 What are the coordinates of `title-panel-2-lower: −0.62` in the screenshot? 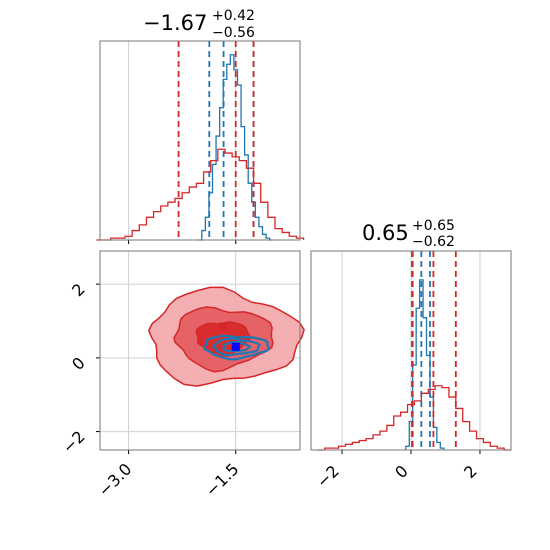 It's located at (433, 242).